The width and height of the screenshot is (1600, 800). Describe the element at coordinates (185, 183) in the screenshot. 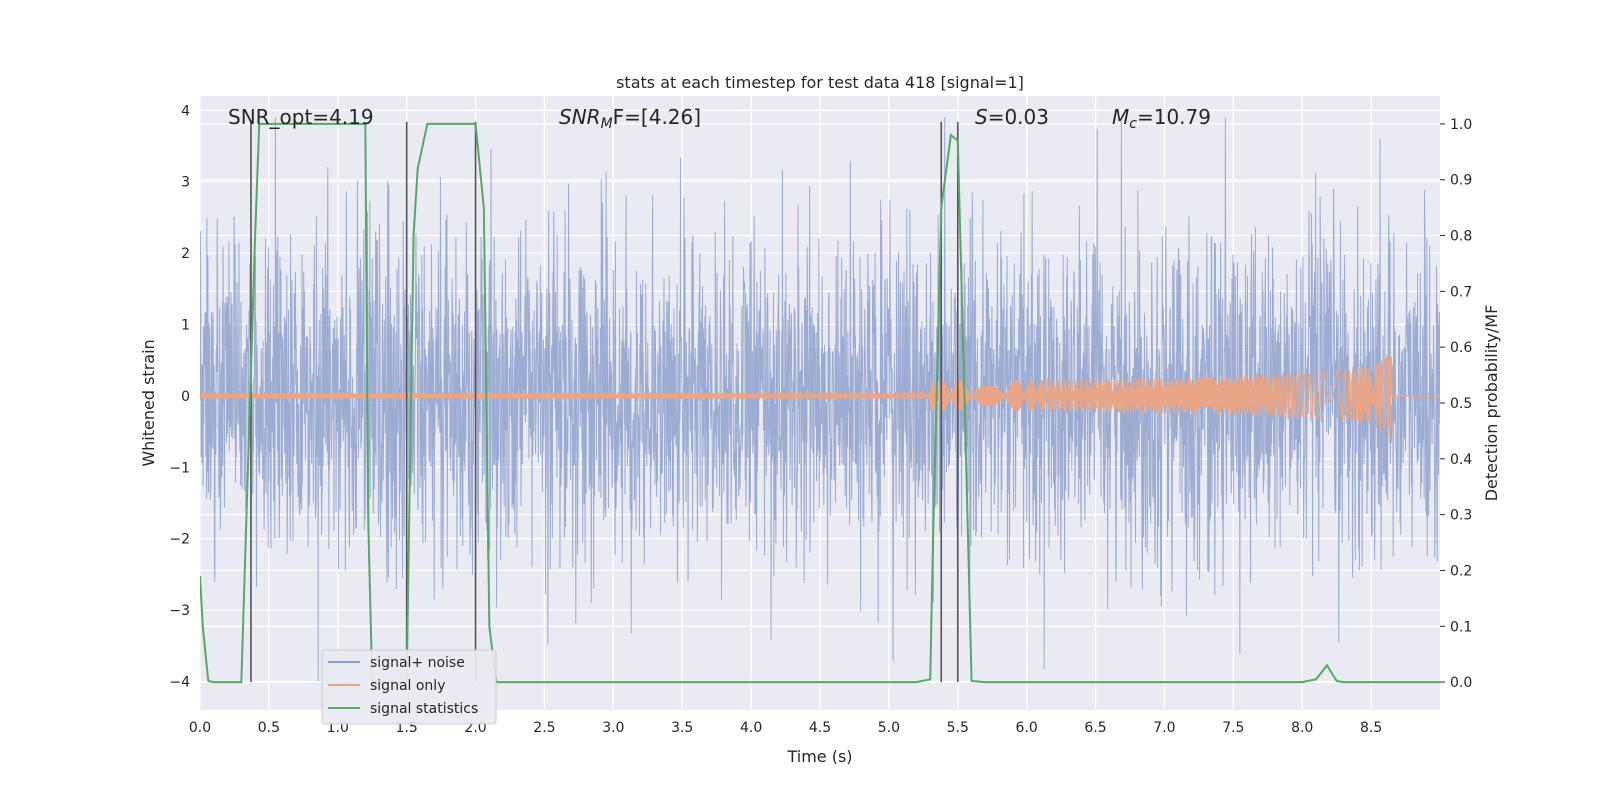

I see `y-tick-label-left: 3` at that location.